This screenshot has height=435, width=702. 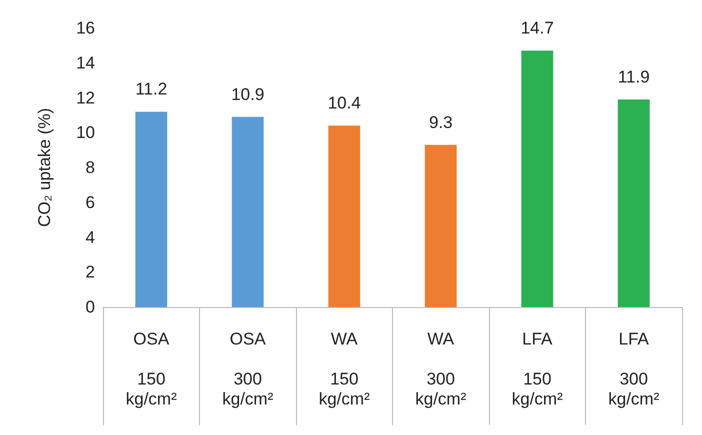 I want to click on y-tick-label: 4, so click(x=90, y=237).